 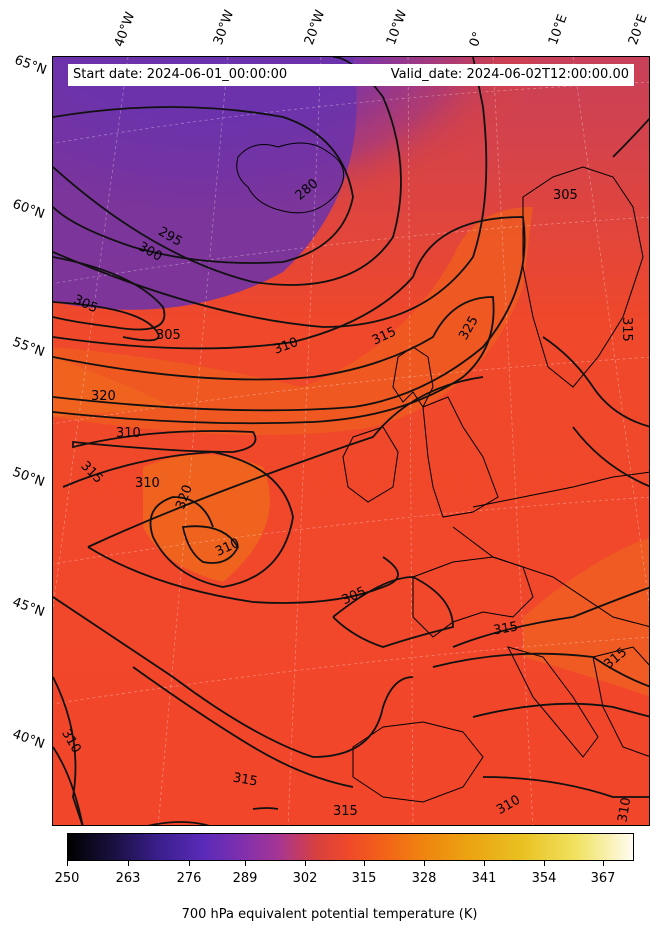 What do you see at coordinates (638, 30) in the screenshot?
I see `lon-label: 20°E` at bounding box center [638, 30].